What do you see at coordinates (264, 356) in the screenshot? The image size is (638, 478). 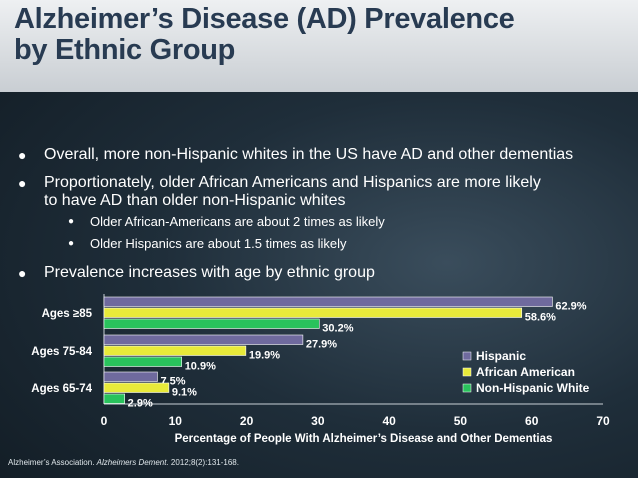 I see `data-label: 19.9%` at bounding box center [264, 356].